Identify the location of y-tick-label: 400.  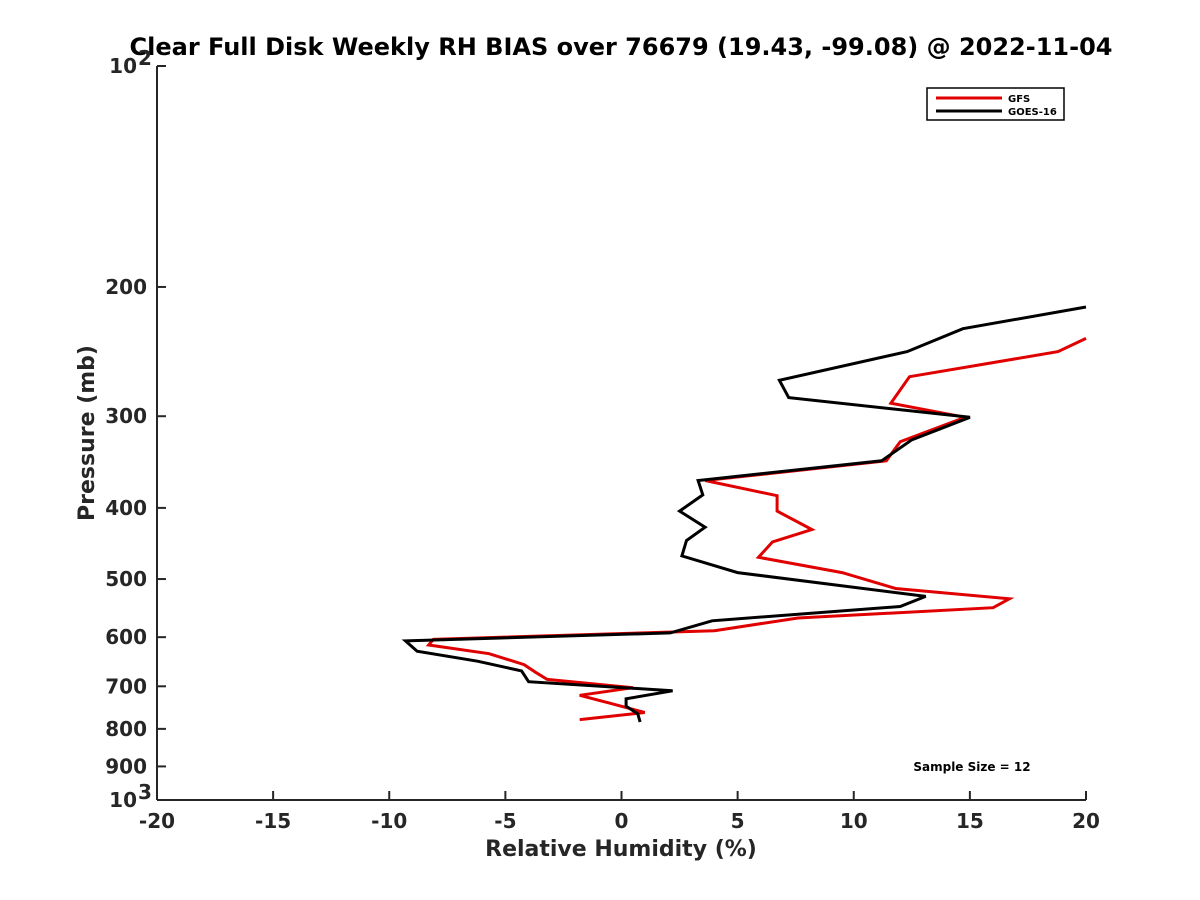
(126, 508).